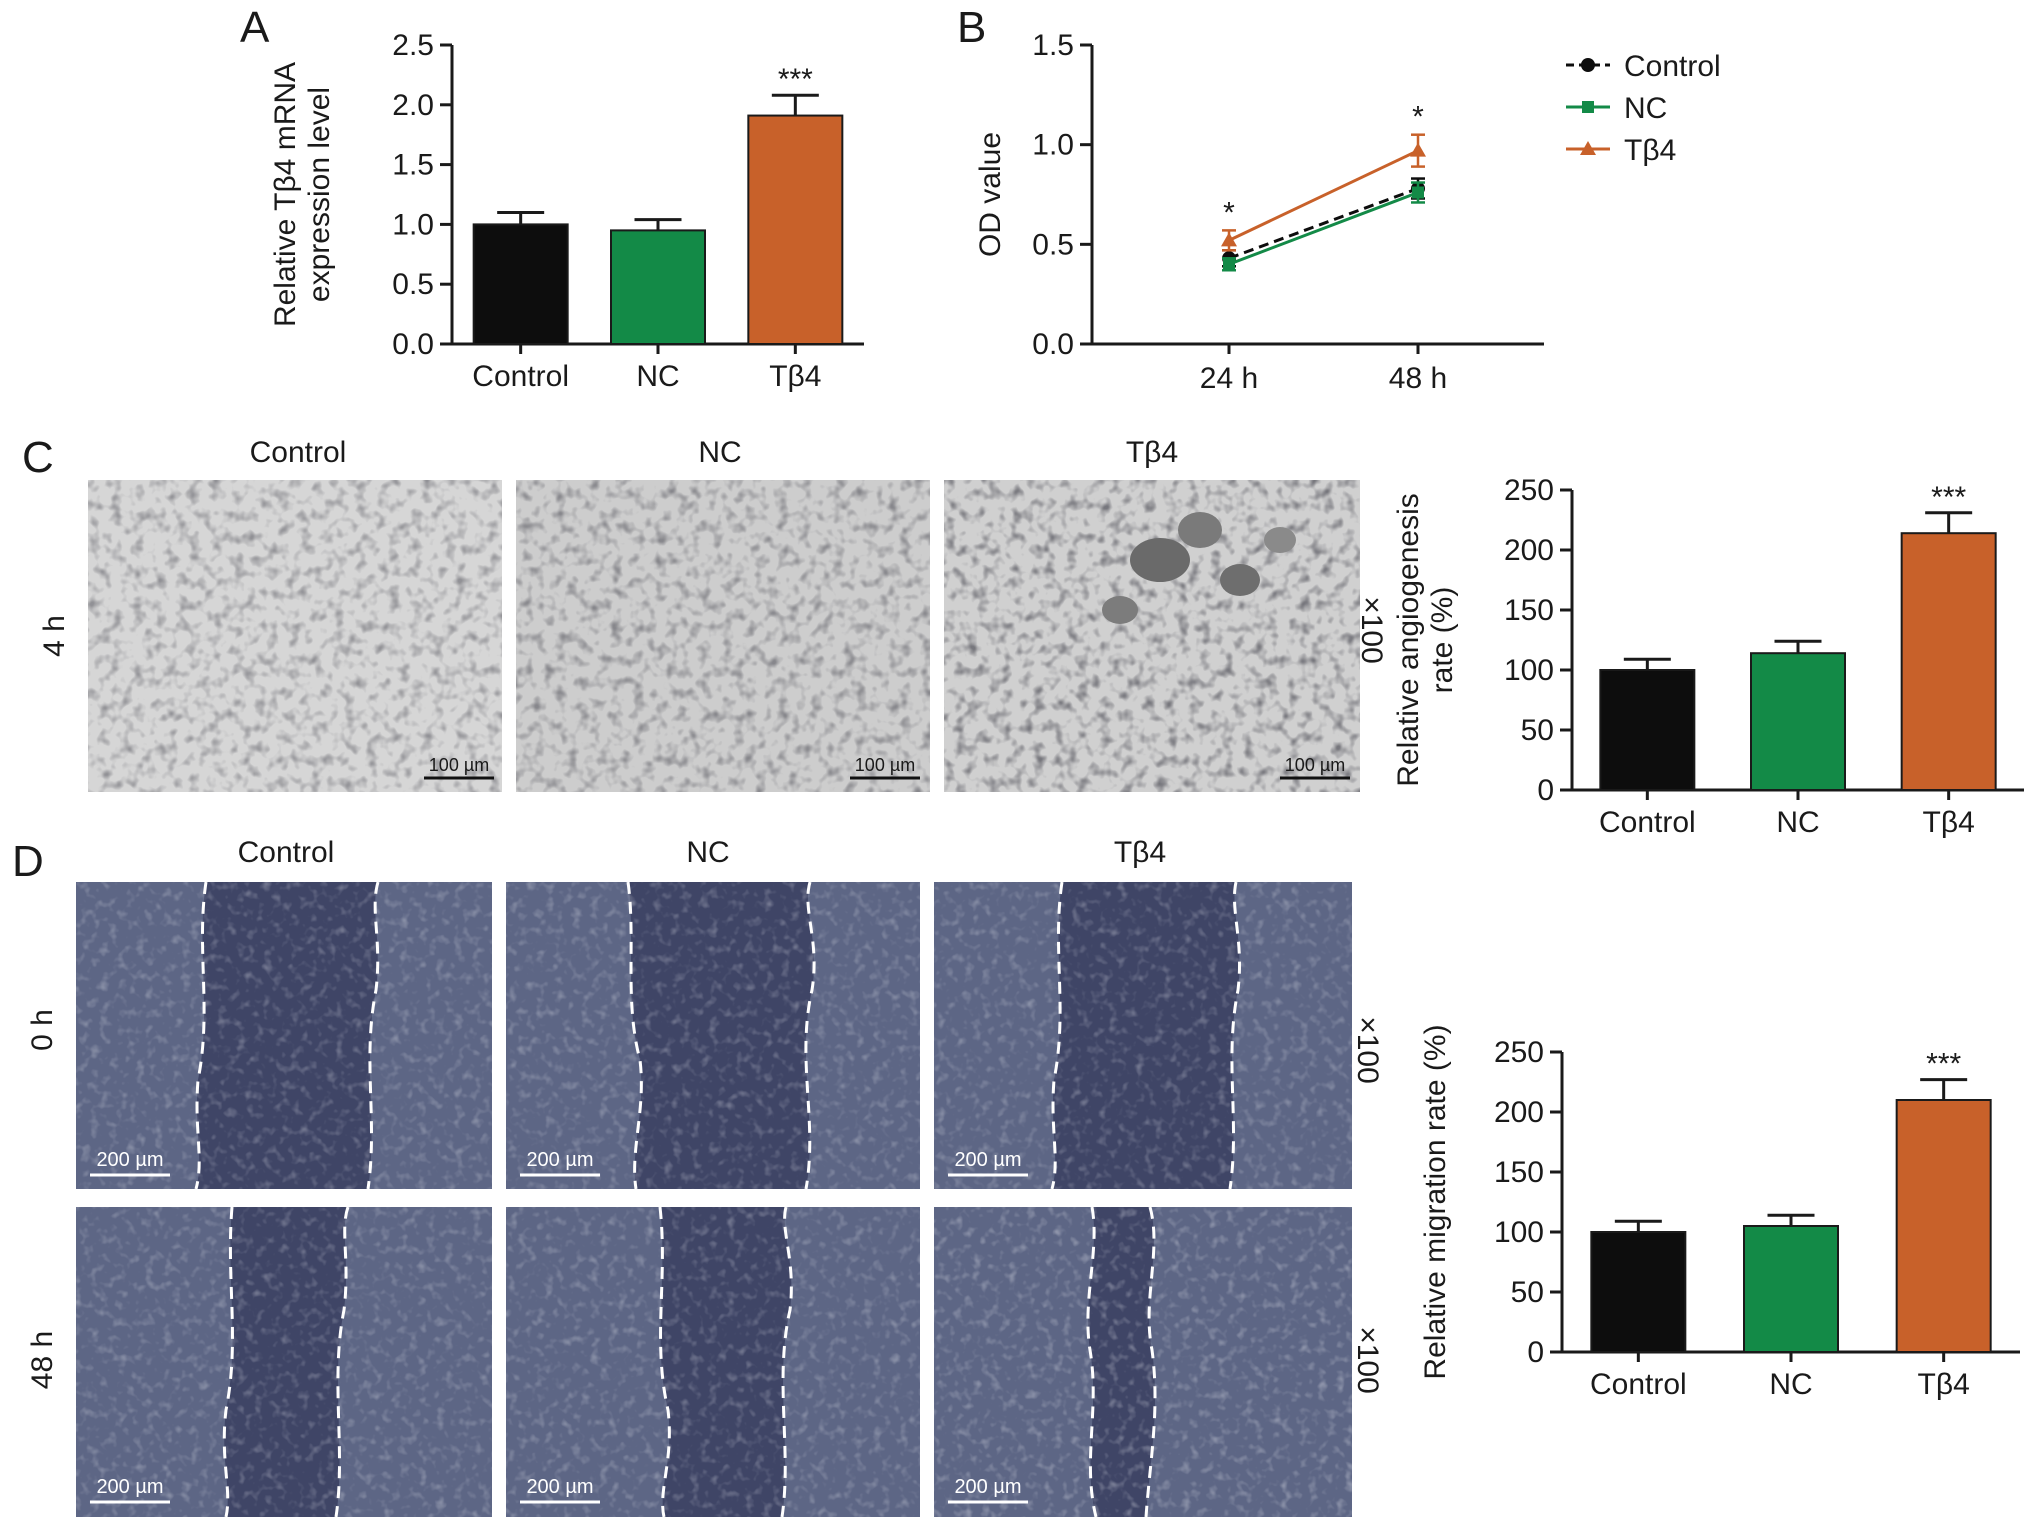  Describe the element at coordinates (284, 1035) in the screenshot. I see `d-image-control-0h` at that location.